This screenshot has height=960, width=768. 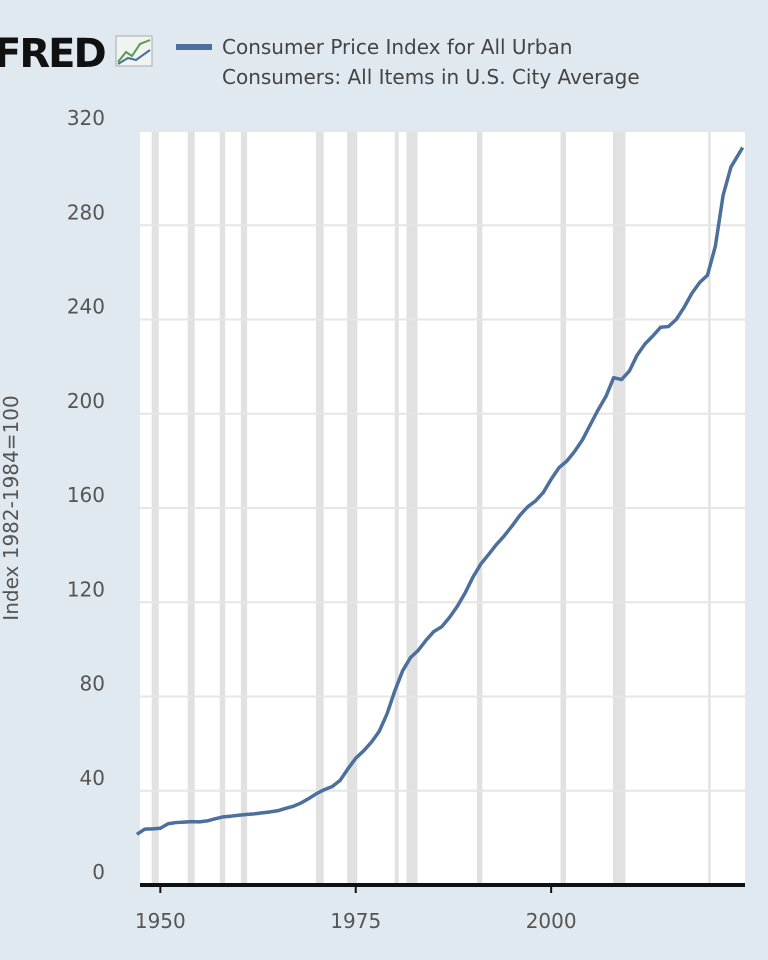 What do you see at coordinates (86, 212) in the screenshot?
I see `y-tick-label: 280` at bounding box center [86, 212].